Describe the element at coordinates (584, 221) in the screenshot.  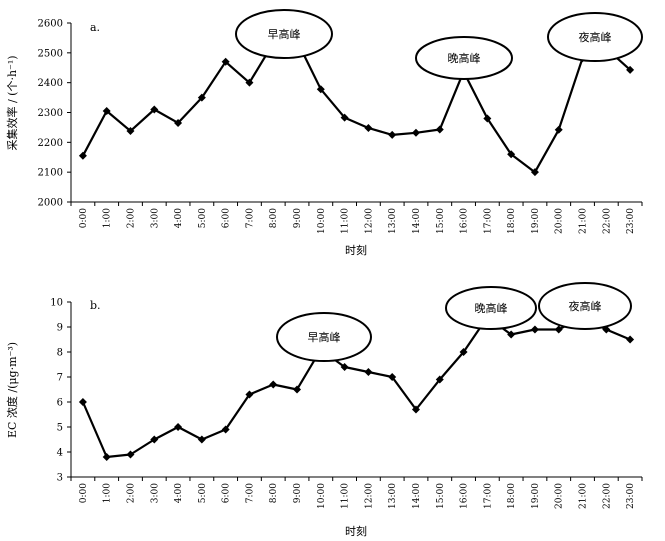
I see `chart-a-x-tick-label: 21:00` at that location.